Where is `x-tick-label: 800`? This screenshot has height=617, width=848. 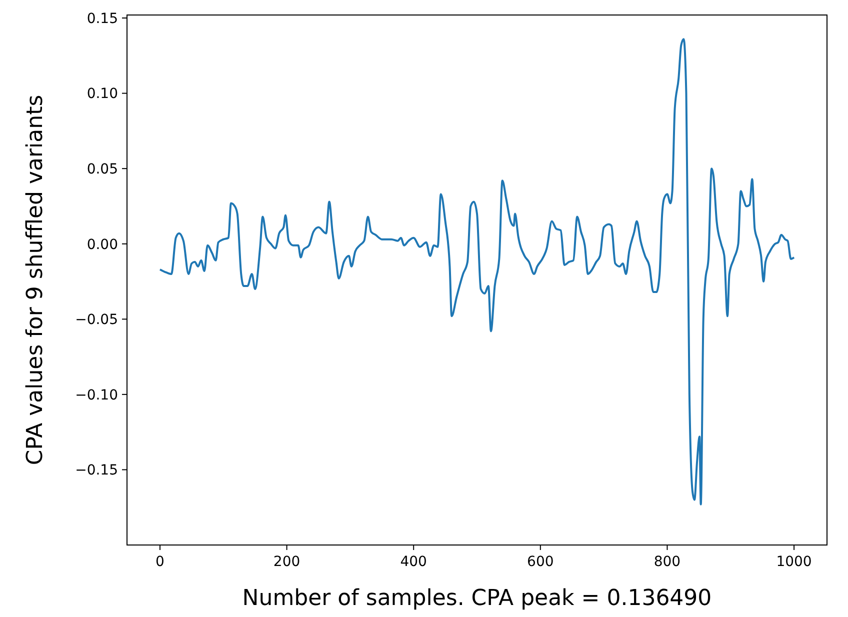 x-tick-label: 800 is located at coordinates (667, 562).